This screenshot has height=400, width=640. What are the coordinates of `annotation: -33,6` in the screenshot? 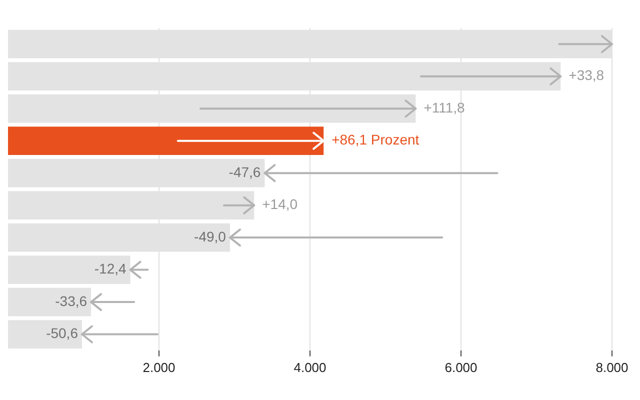 It's located at (71, 300).